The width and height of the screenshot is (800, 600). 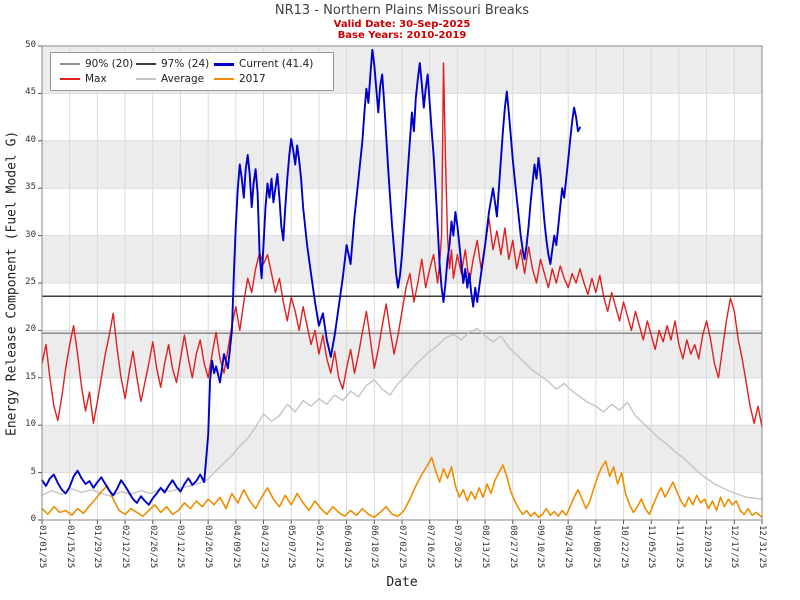 I want to click on legend-item-average: Average, so click(x=175, y=79).